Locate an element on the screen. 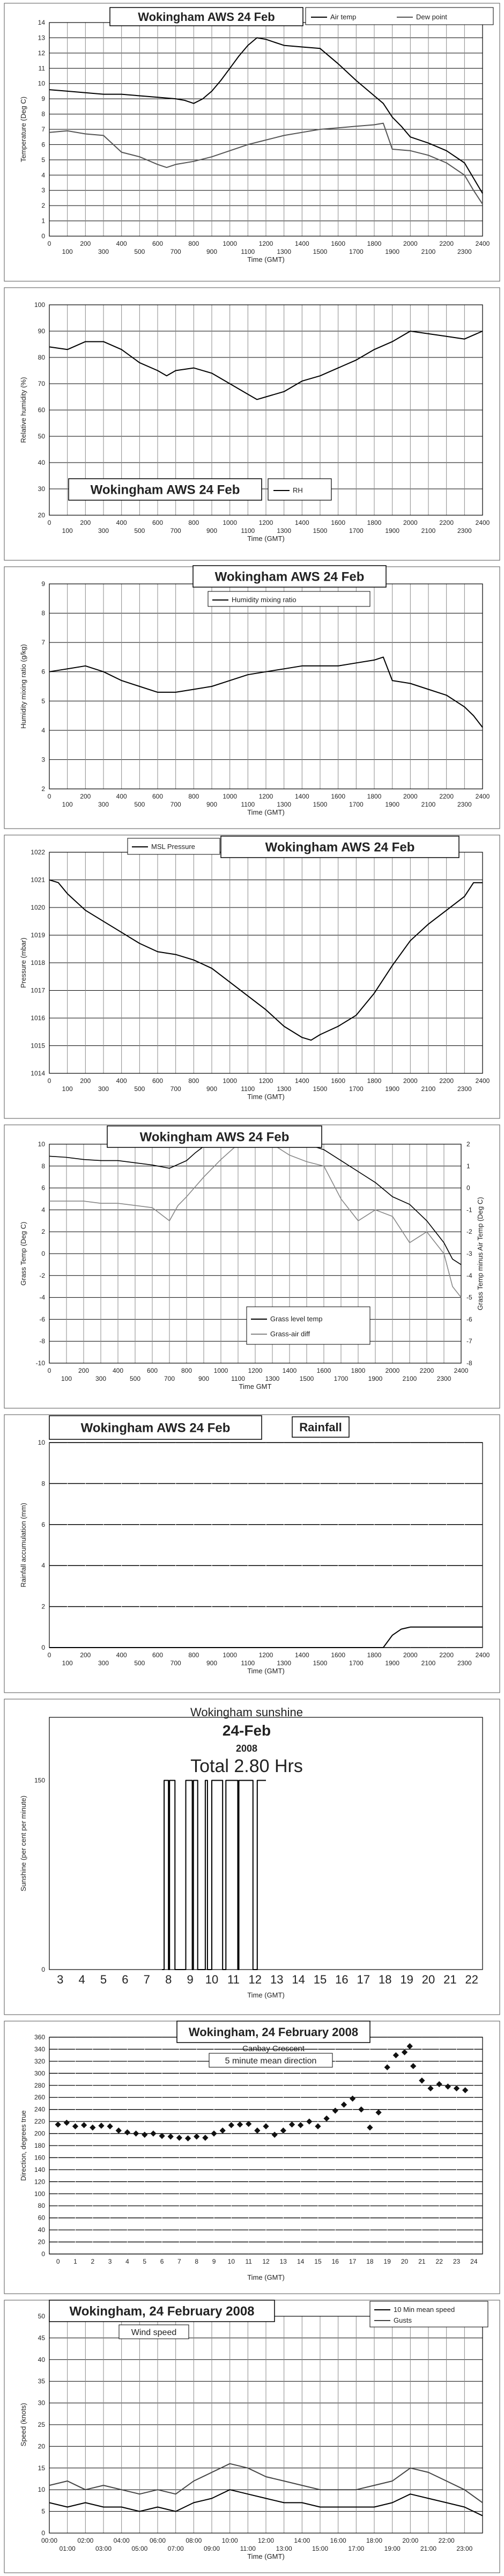 This screenshot has width=504, height=2576. x-tick-label: 1 is located at coordinates (75, 2261).